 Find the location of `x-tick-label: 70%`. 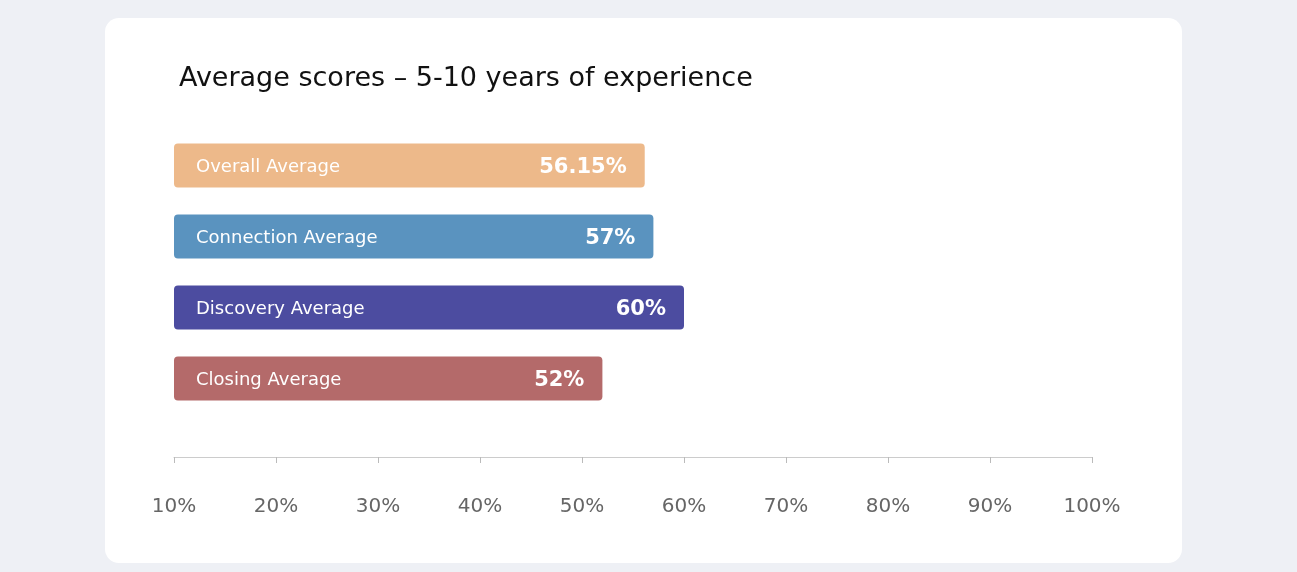

x-tick-label: 70% is located at coordinates (786, 505).